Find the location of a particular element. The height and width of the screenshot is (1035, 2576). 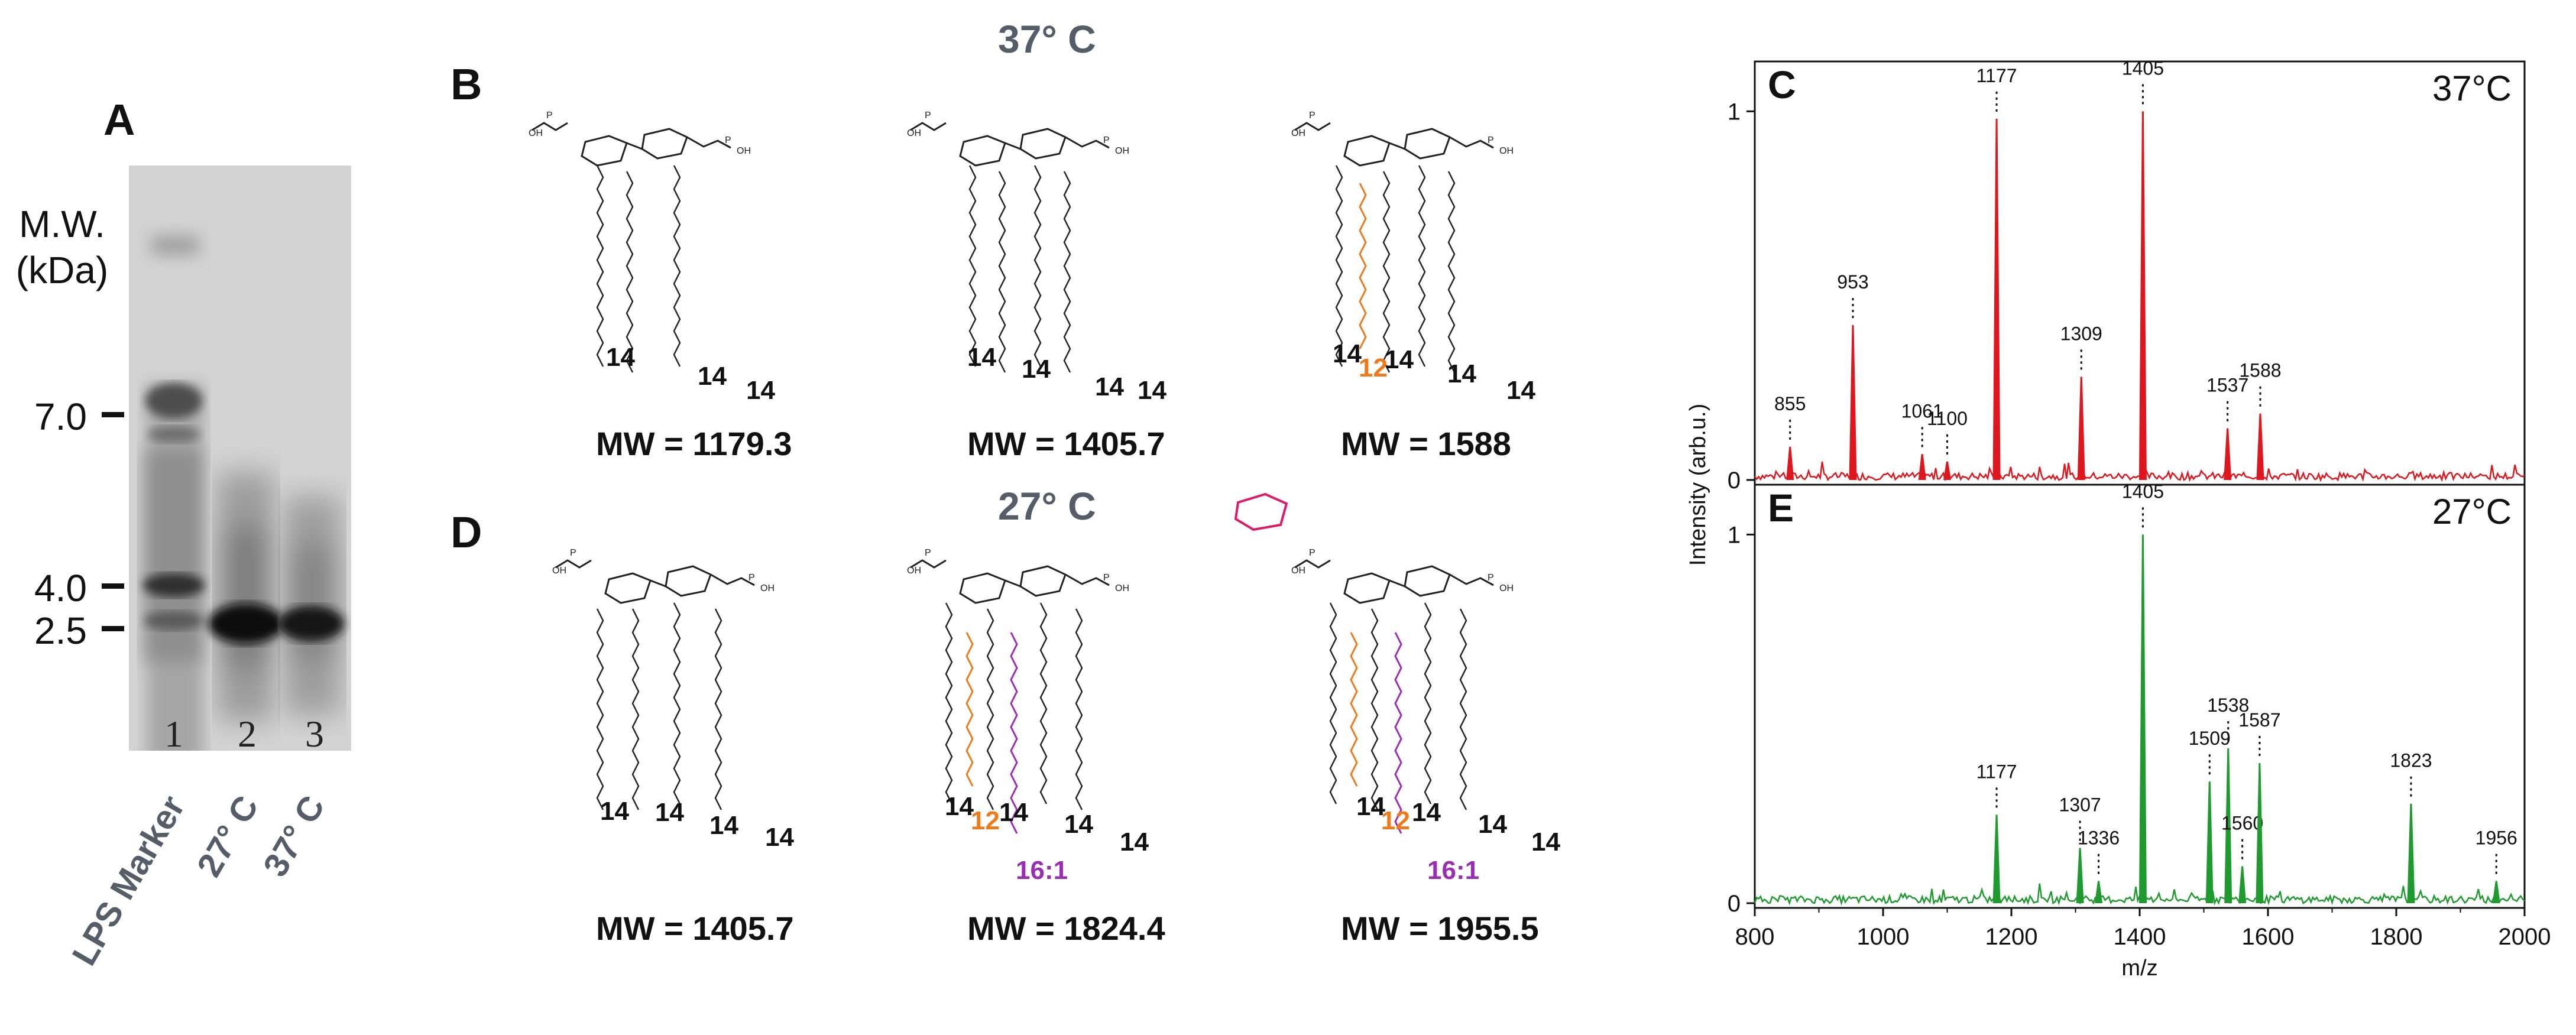

b2-chain-label-2: 14 is located at coordinates (1036, 370).